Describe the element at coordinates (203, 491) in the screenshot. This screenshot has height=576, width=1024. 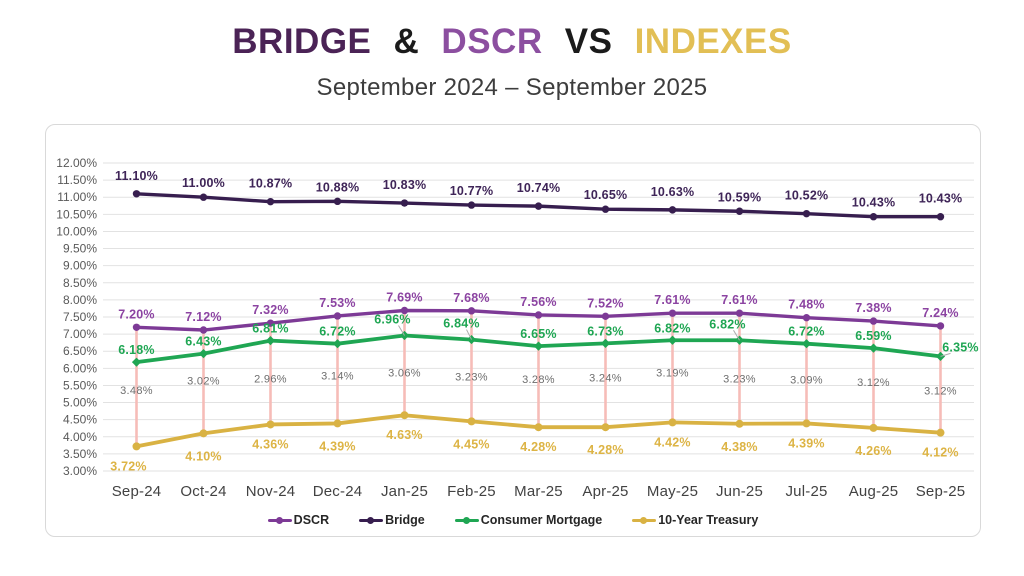
I see `x-axis-label: Oct-24` at that location.